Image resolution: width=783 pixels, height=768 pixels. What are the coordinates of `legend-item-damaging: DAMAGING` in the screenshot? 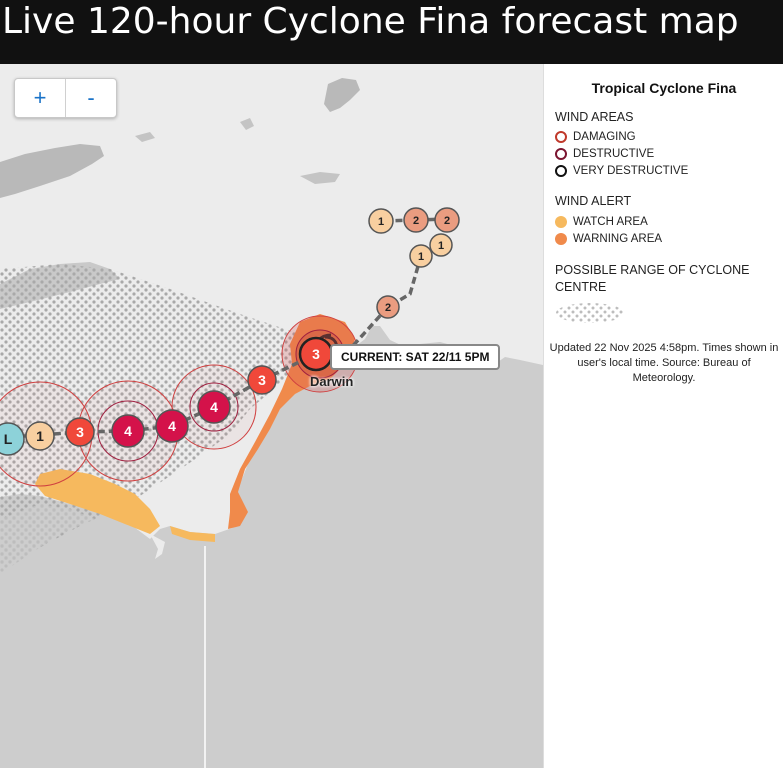 It's located at (595, 137).